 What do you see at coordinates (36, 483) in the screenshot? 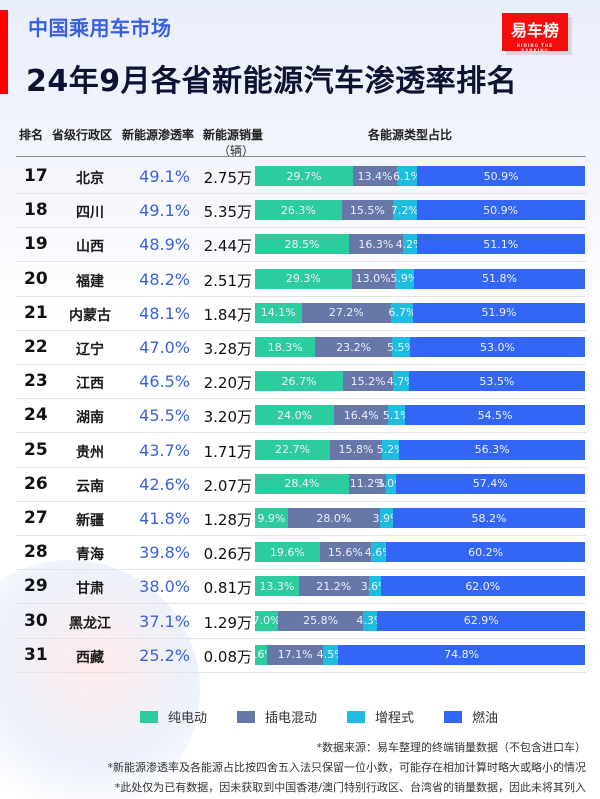
I see `rank-value: 26` at bounding box center [36, 483].